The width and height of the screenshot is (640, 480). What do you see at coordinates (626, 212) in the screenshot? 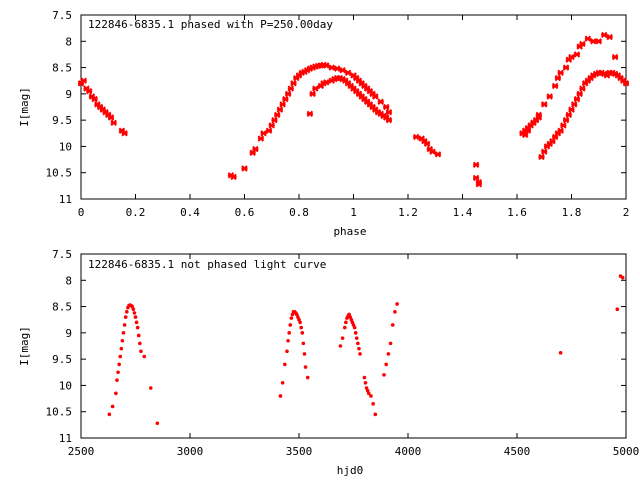
I see `x-tick-label: 2` at bounding box center [626, 212].